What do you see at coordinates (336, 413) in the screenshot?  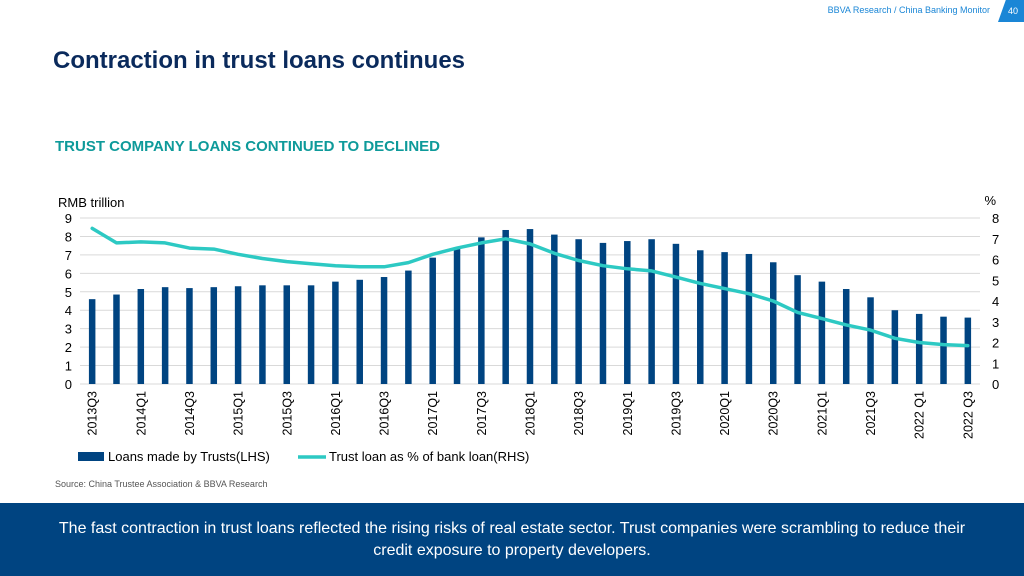 I see `x-tick-label: 2016Q1` at bounding box center [336, 413].